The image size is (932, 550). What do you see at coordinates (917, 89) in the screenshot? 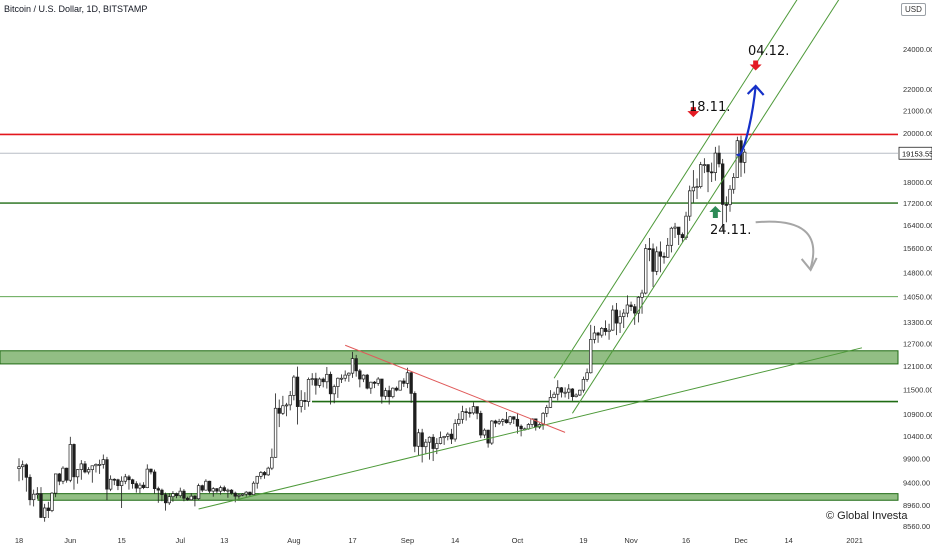
I see `price-tick-label: 22000.00` at bounding box center [917, 89].